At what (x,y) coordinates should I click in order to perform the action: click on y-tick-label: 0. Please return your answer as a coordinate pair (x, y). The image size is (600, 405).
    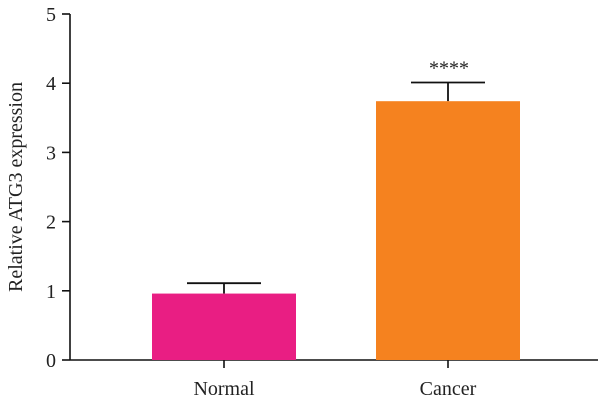
    Looking at the image, I should click on (51, 361).